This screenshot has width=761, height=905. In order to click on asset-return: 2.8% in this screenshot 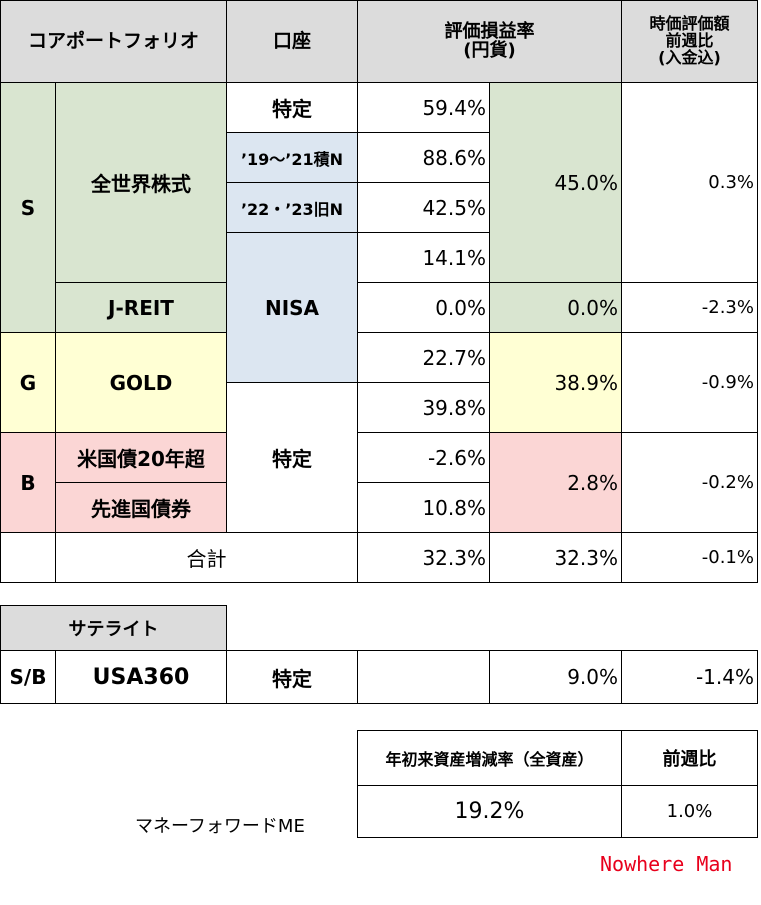, I will do `click(555, 482)`.